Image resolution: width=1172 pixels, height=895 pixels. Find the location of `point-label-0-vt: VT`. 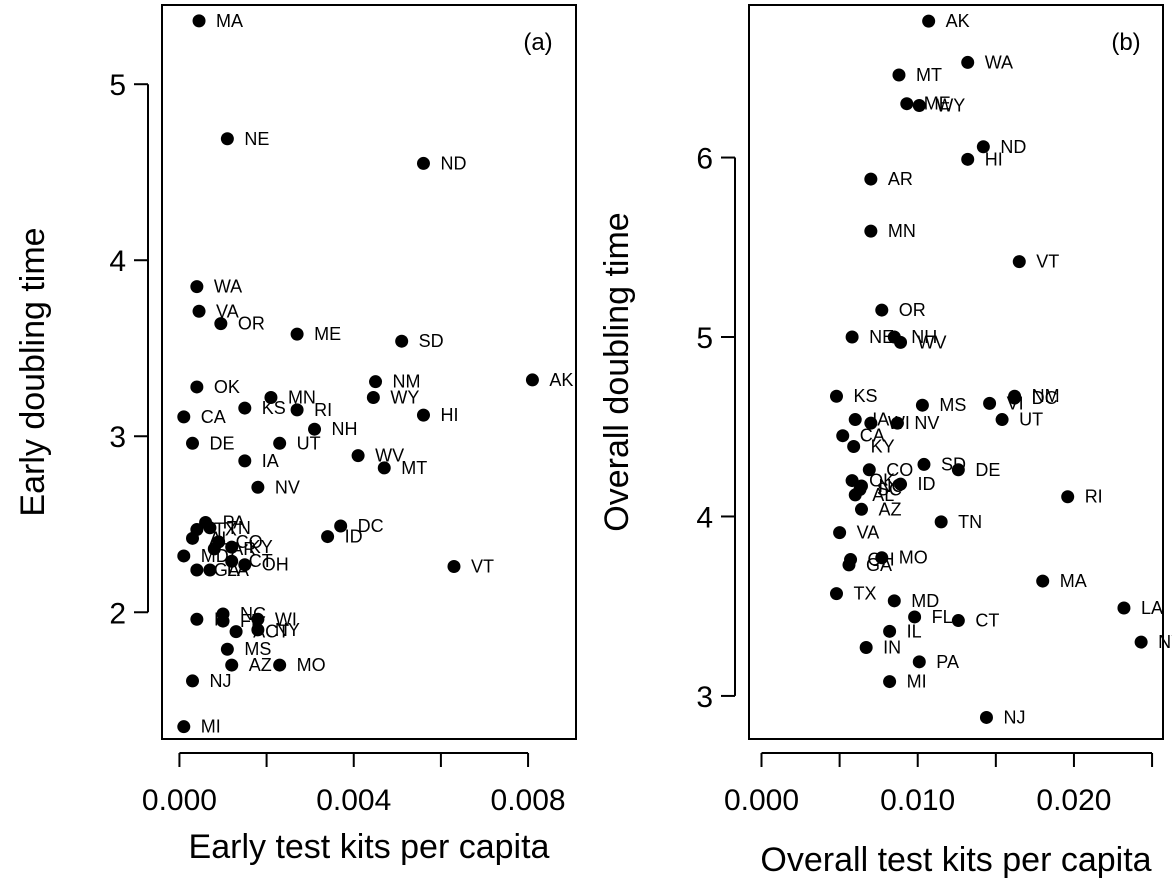

point-label-0-vt: VT is located at coordinates (482, 567).